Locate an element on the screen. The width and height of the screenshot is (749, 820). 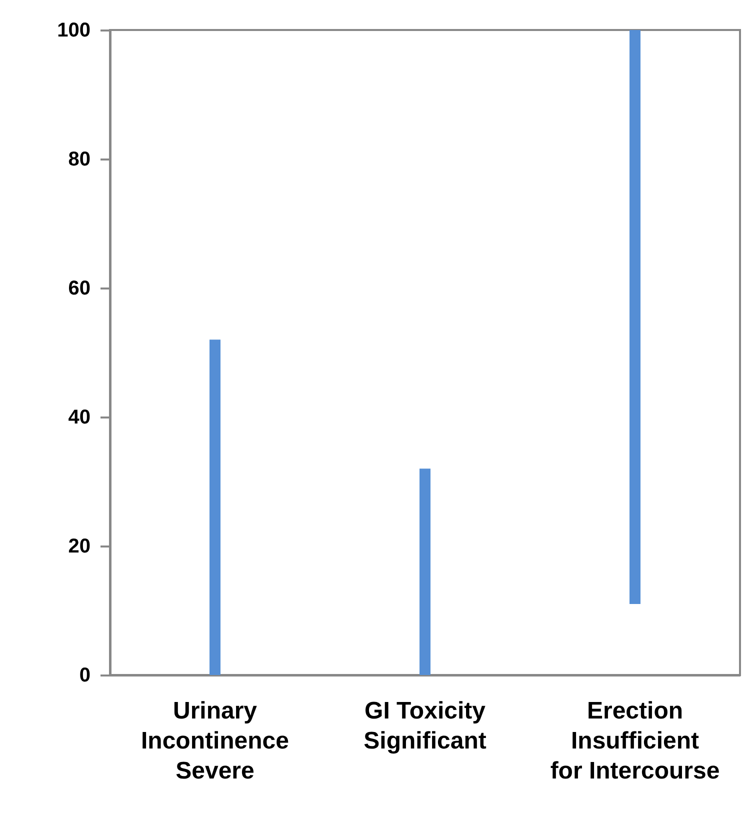
x-tick-label: Urinary Incontinence Severe is located at coordinates (215, 741).